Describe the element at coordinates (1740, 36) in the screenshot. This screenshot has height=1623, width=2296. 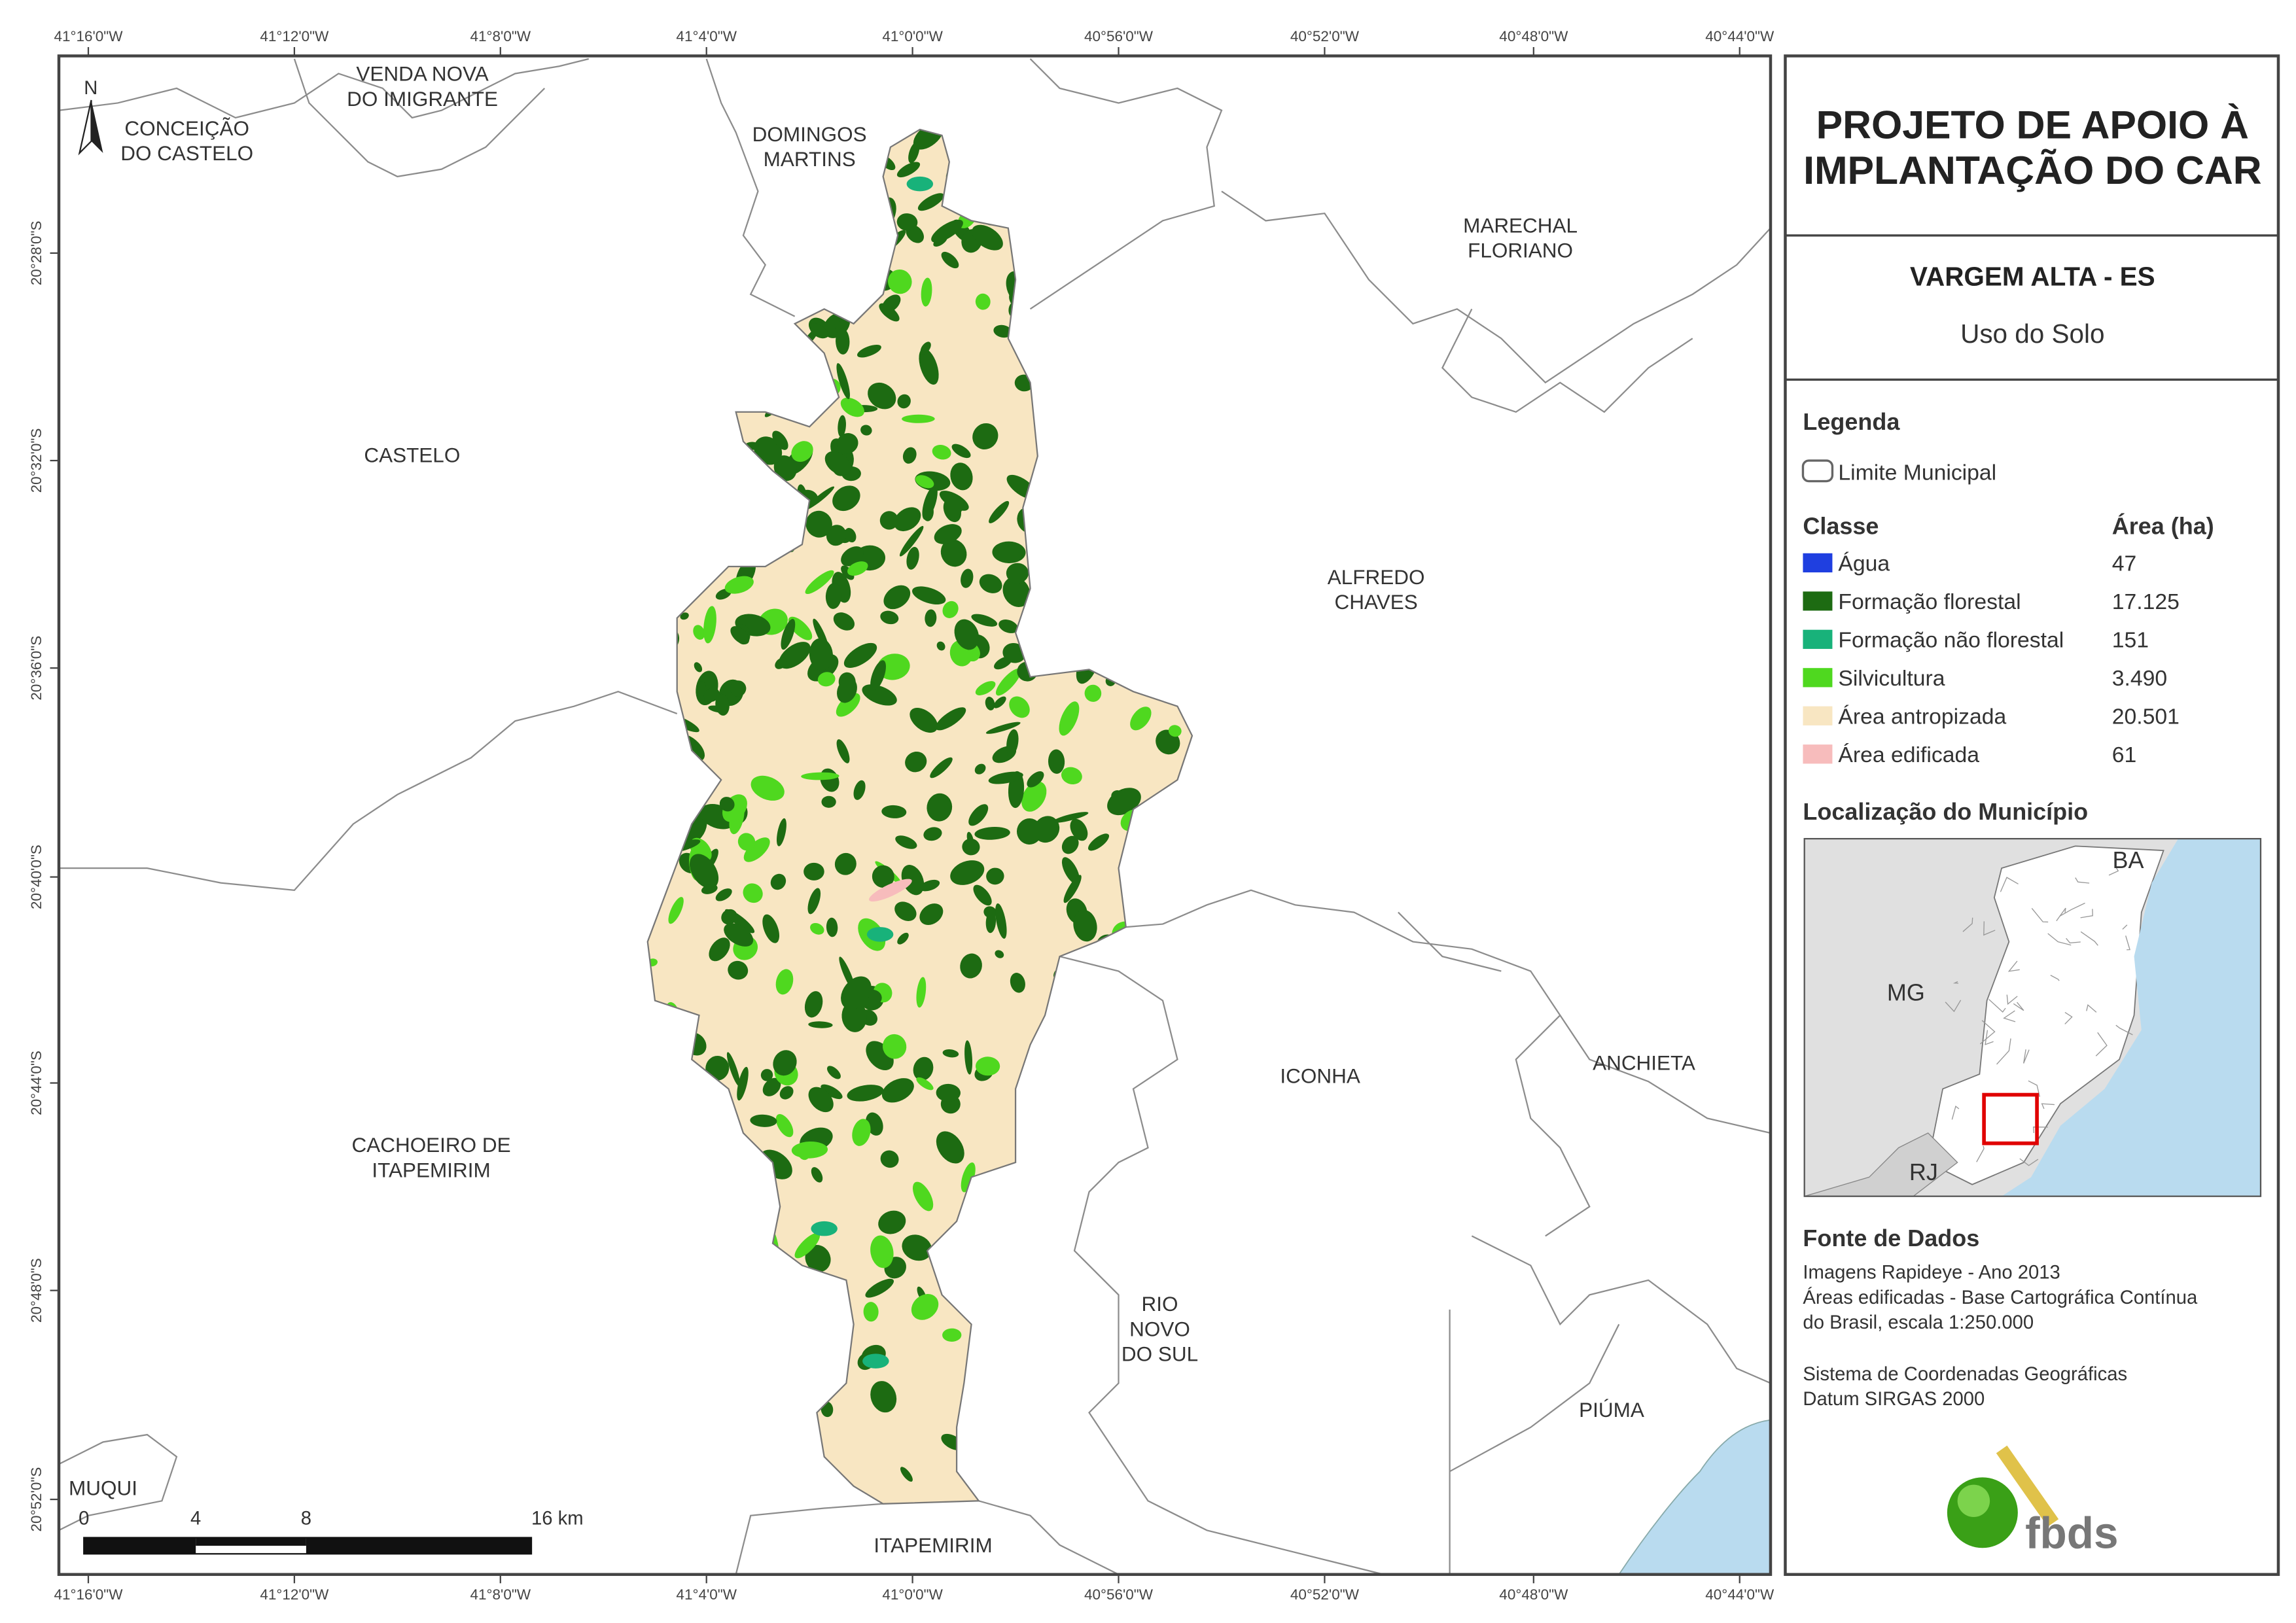
I see `longitude-label: 40°44'0"W` at that location.